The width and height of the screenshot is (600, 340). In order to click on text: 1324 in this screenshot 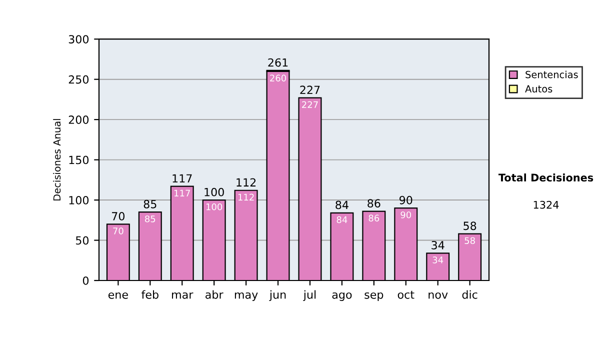, I will do `click(546, 204)`.